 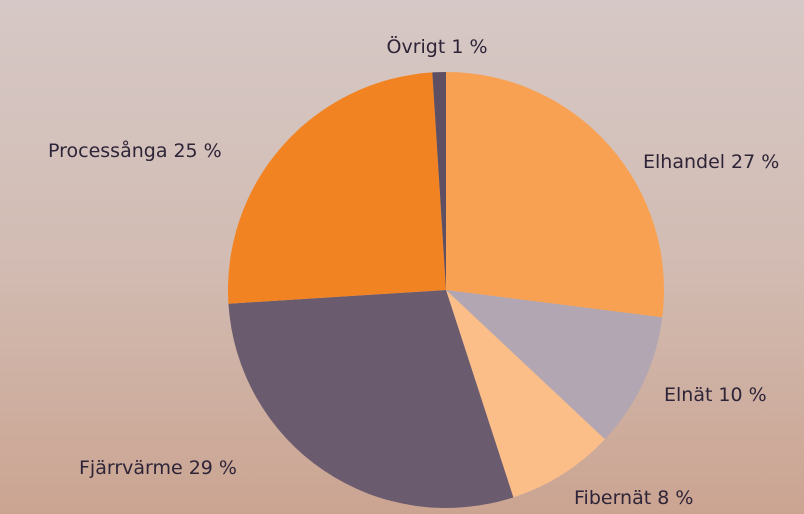 I want to click on slice-label: Fibernät 8 %, so click(x=633, y=498).